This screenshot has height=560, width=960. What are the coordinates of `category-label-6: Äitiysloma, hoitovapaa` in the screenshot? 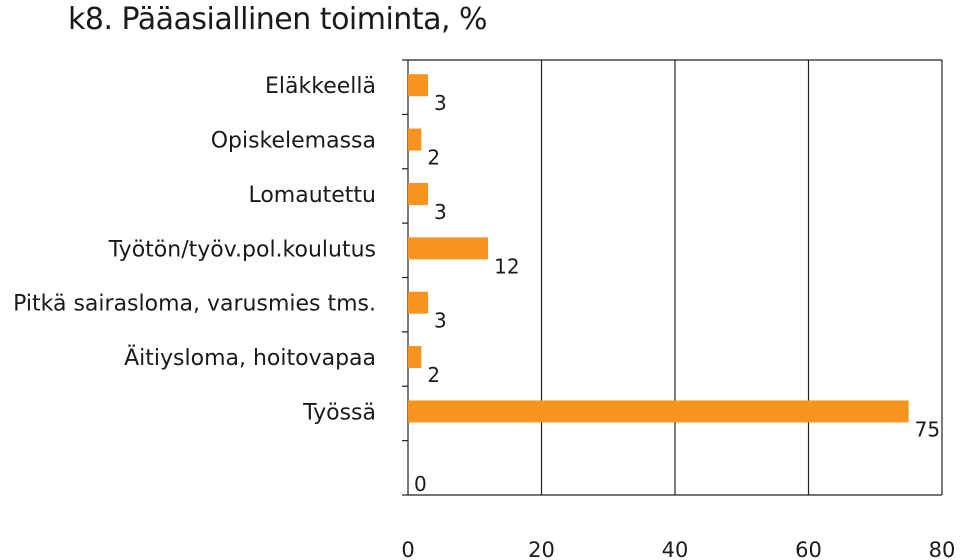 It's located at (250, 358).